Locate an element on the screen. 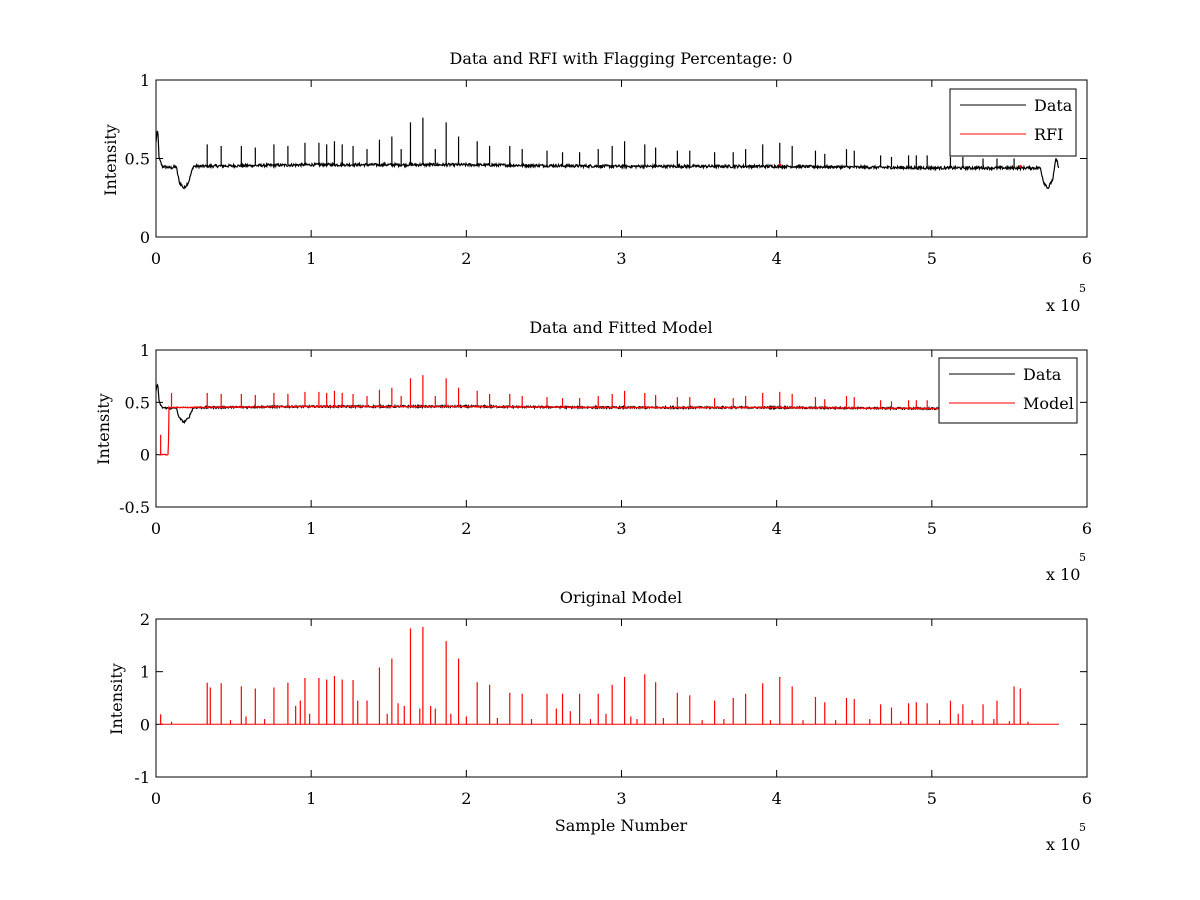 This screenshot has height=900, width=1200. panel-3-multiplier: x 10 5 is located at coordinates (1066, 837).